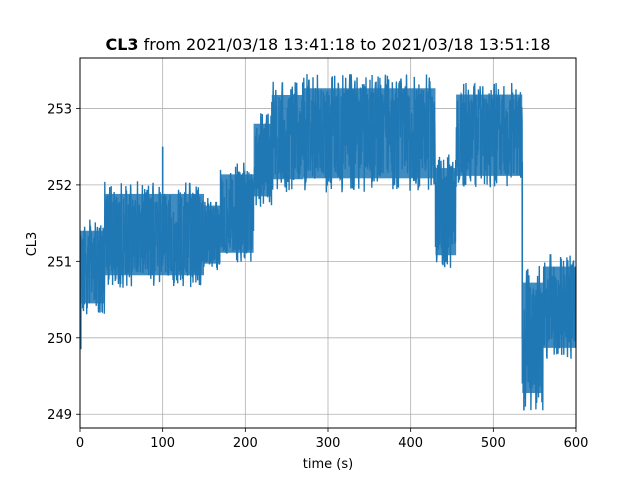 Image resolution: width=640 pixels, height=480 pixels. I want to click on x-tick-label: 600, so click(576, 443).